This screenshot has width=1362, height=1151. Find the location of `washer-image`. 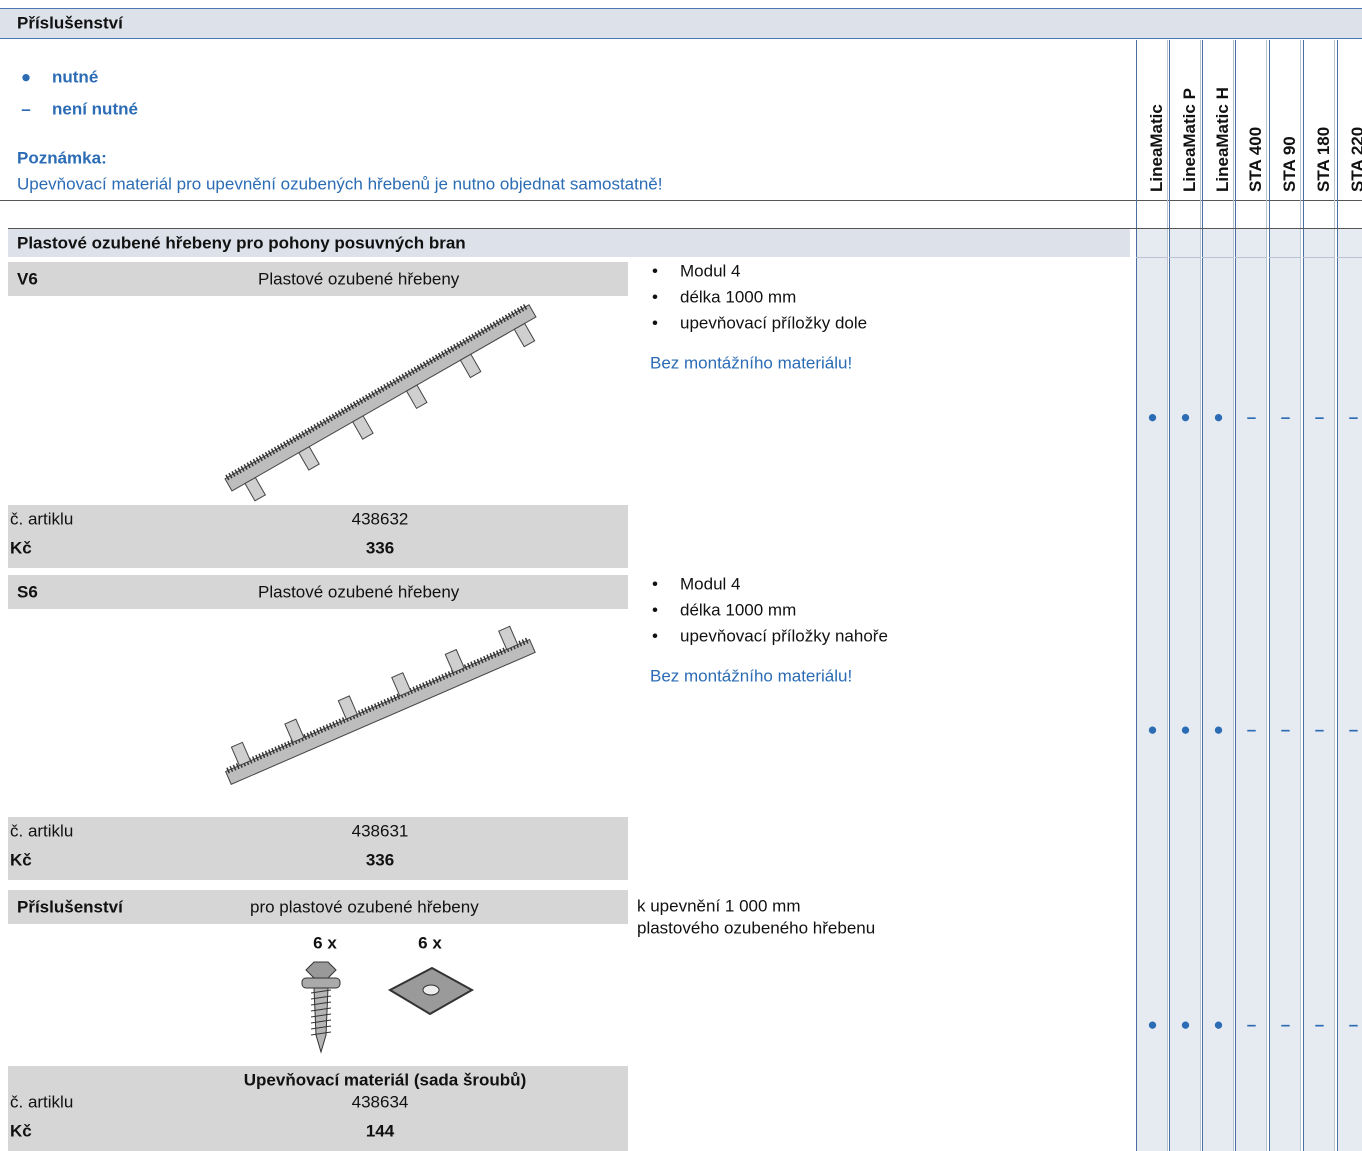

washer-image is located at coordinates (431, 991).